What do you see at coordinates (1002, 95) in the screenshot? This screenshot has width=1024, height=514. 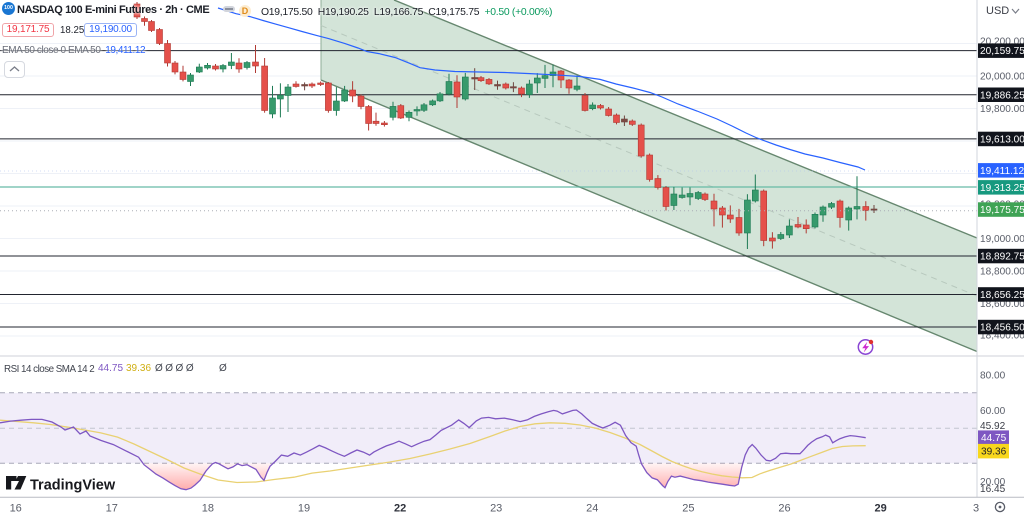 I see `svg-text: 19,886.25` at bounding box center [1002, 95].